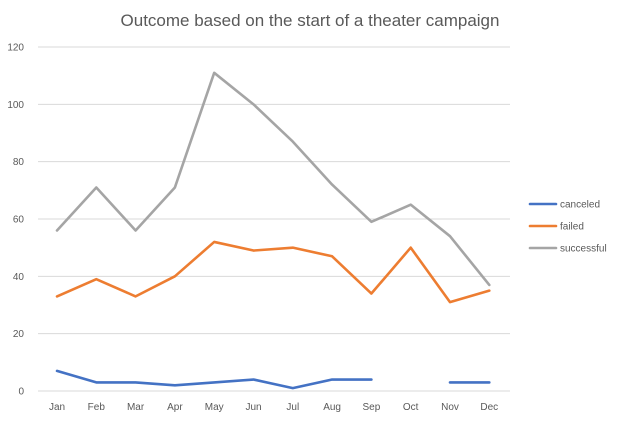  What do you see at coordinates (253, 407) in the screenshot?
I see `x-tick-label: Jun` at bounding box center [253, 407].